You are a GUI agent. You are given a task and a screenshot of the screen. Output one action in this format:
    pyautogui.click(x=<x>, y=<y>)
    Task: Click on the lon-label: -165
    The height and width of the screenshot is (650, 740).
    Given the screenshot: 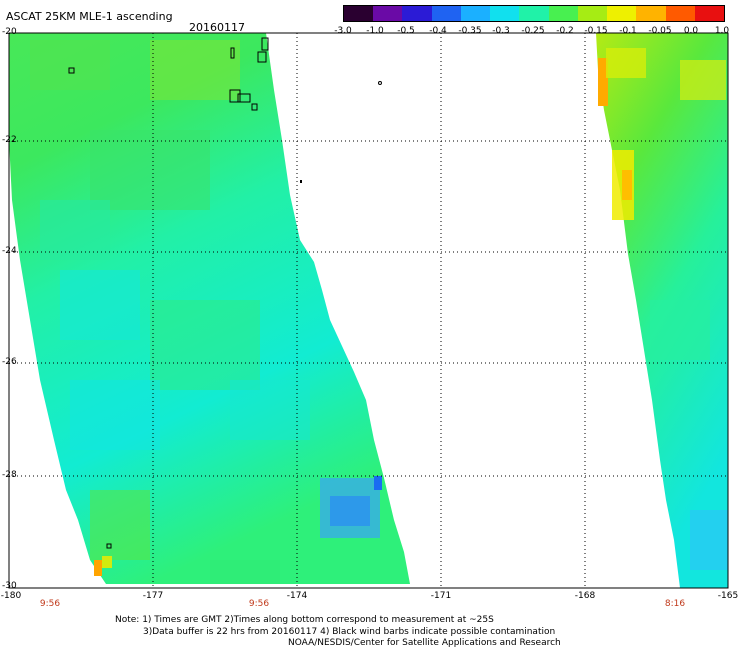 What is the action you would take?
    pyautogui.click(x=728, y=596)
    